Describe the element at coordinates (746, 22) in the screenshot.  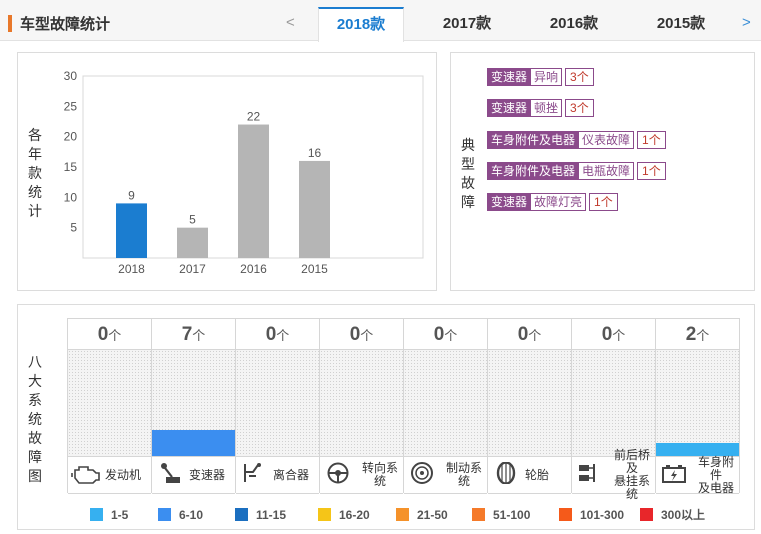
I see `next-arrow-icon: >` at that location.